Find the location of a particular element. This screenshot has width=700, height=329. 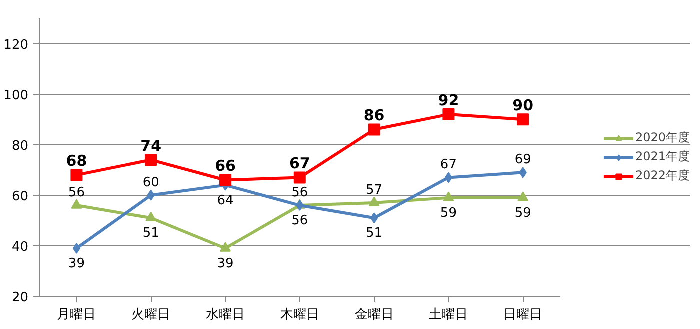

data-label: 64 is located at coordinates (225, 200).